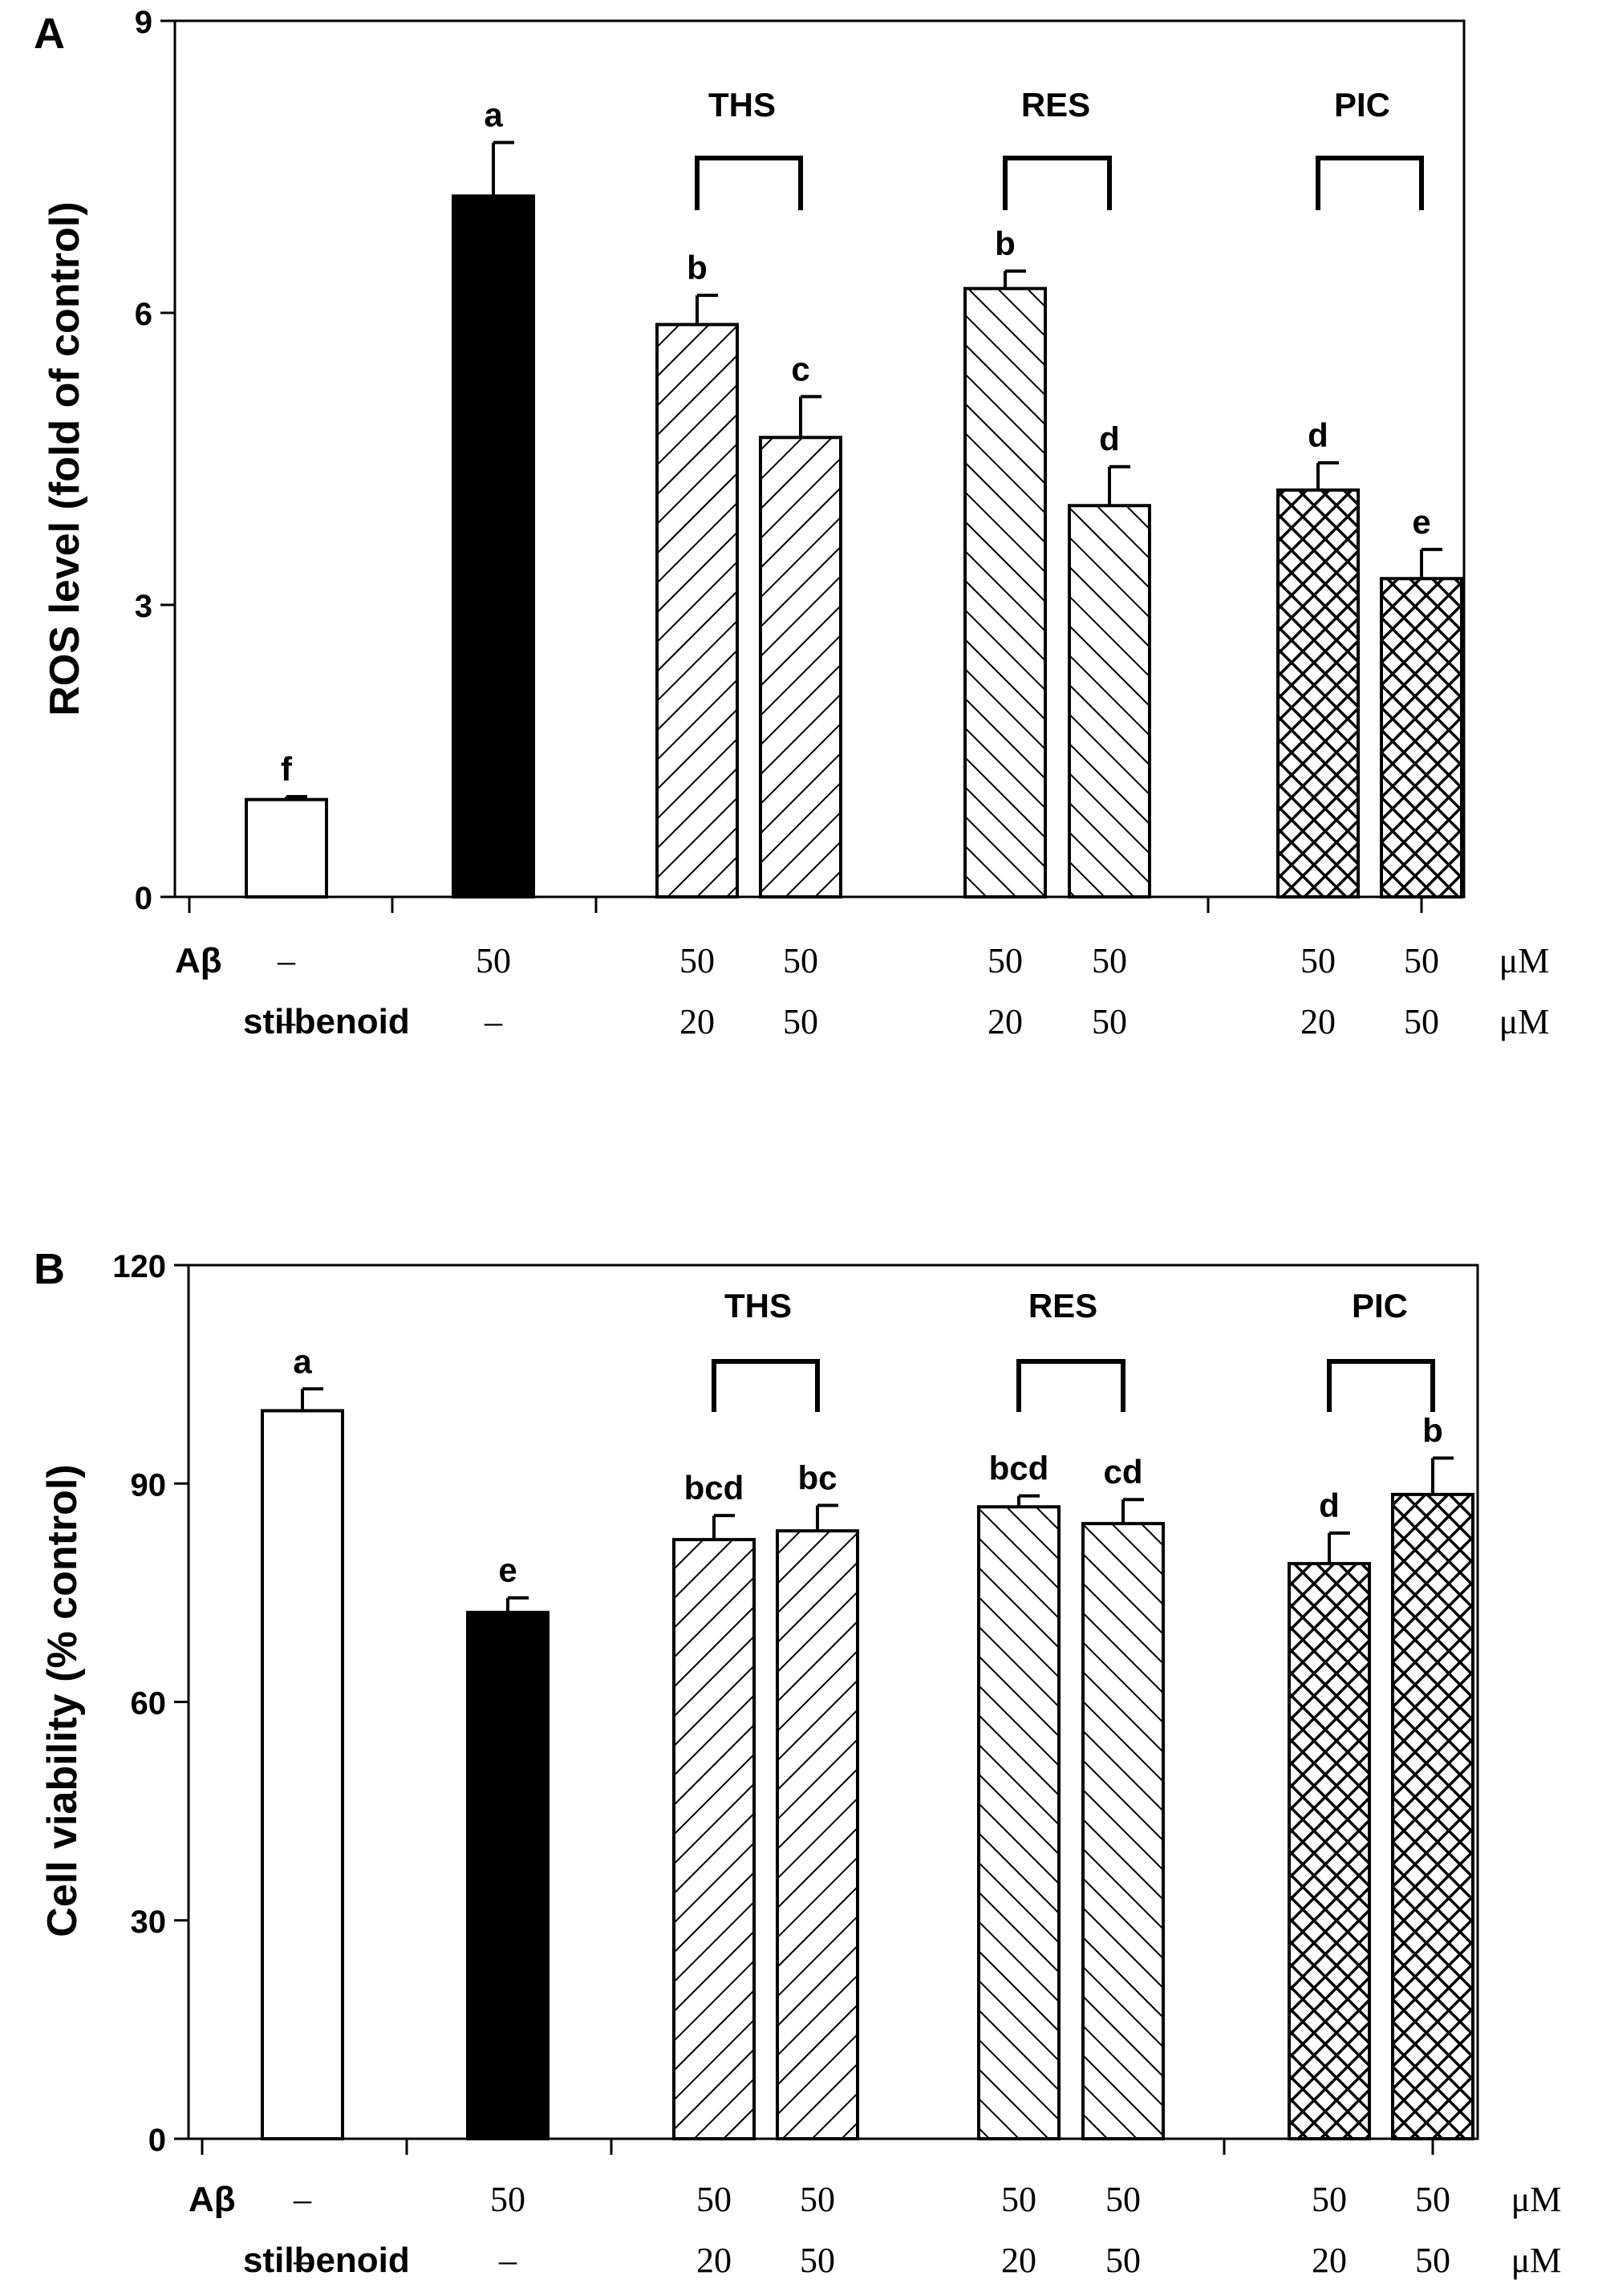 This screenshot has height=2296, width=1598. Describe the element at coordinates (1432, 1430) in the screenshot. I see `significance-letter-8: b` at that location.